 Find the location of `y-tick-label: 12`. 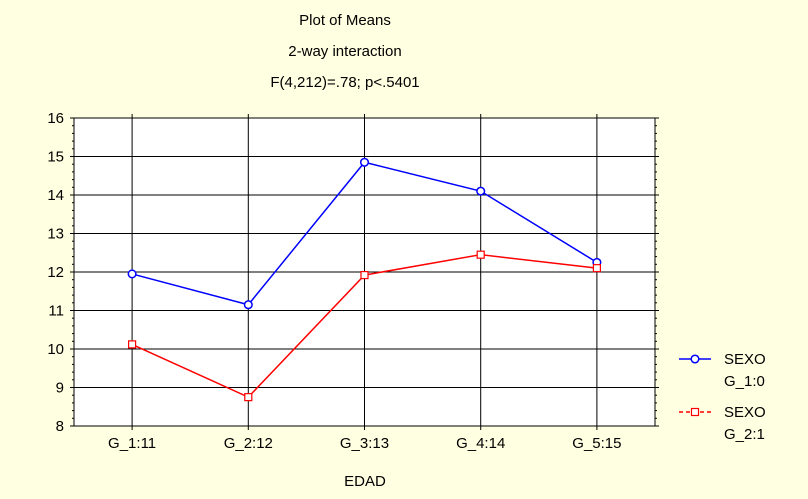

y-tick-label: 12 is located at coordinates (55, 272).